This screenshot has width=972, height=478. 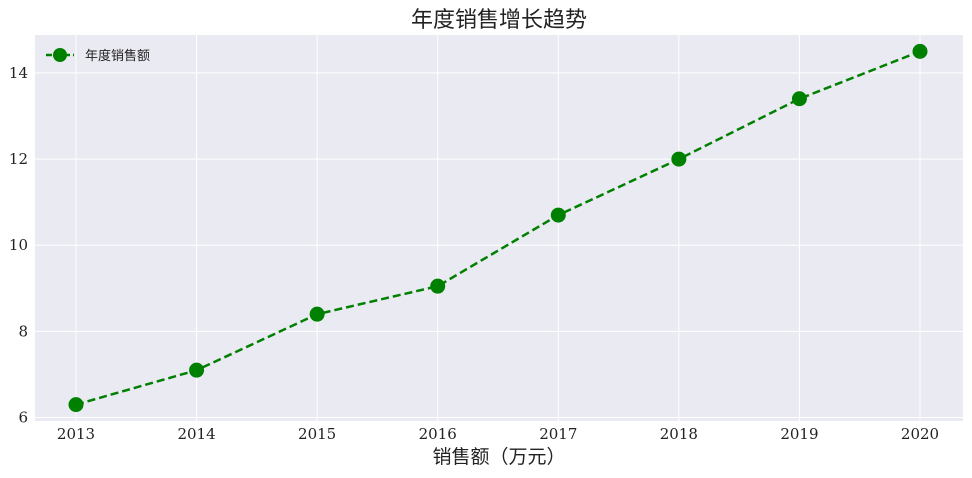 I want to click on y-tick-label: 12, so click(x=18, y=159).